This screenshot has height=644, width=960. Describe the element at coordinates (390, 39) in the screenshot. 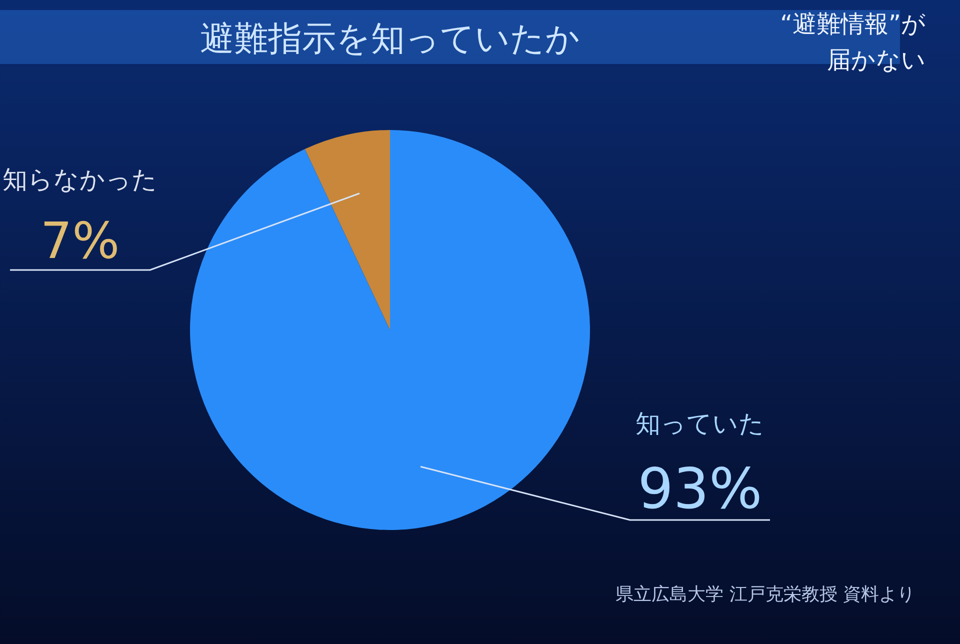

I see `chart-title: 避難指示を知っていたか` at that location.